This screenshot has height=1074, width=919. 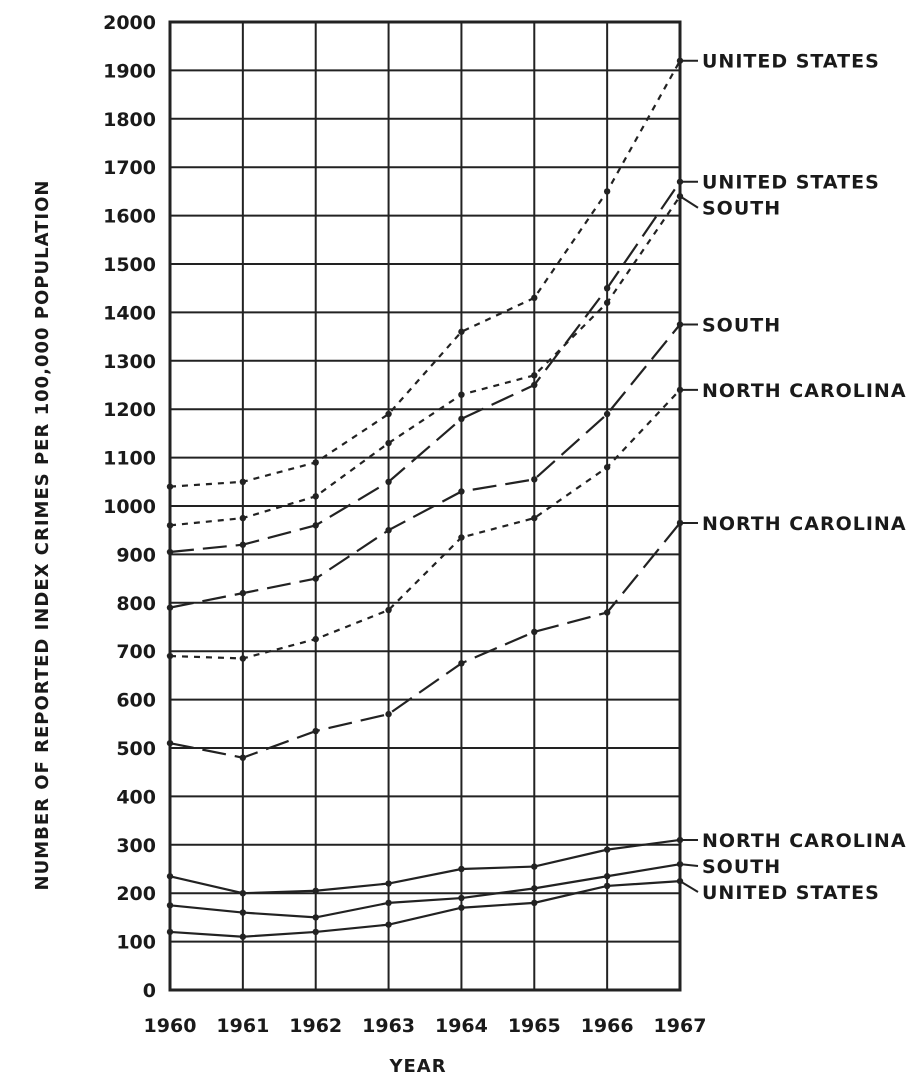 I want to click on y-tick-label: 1900, so click(x=129, y=71).